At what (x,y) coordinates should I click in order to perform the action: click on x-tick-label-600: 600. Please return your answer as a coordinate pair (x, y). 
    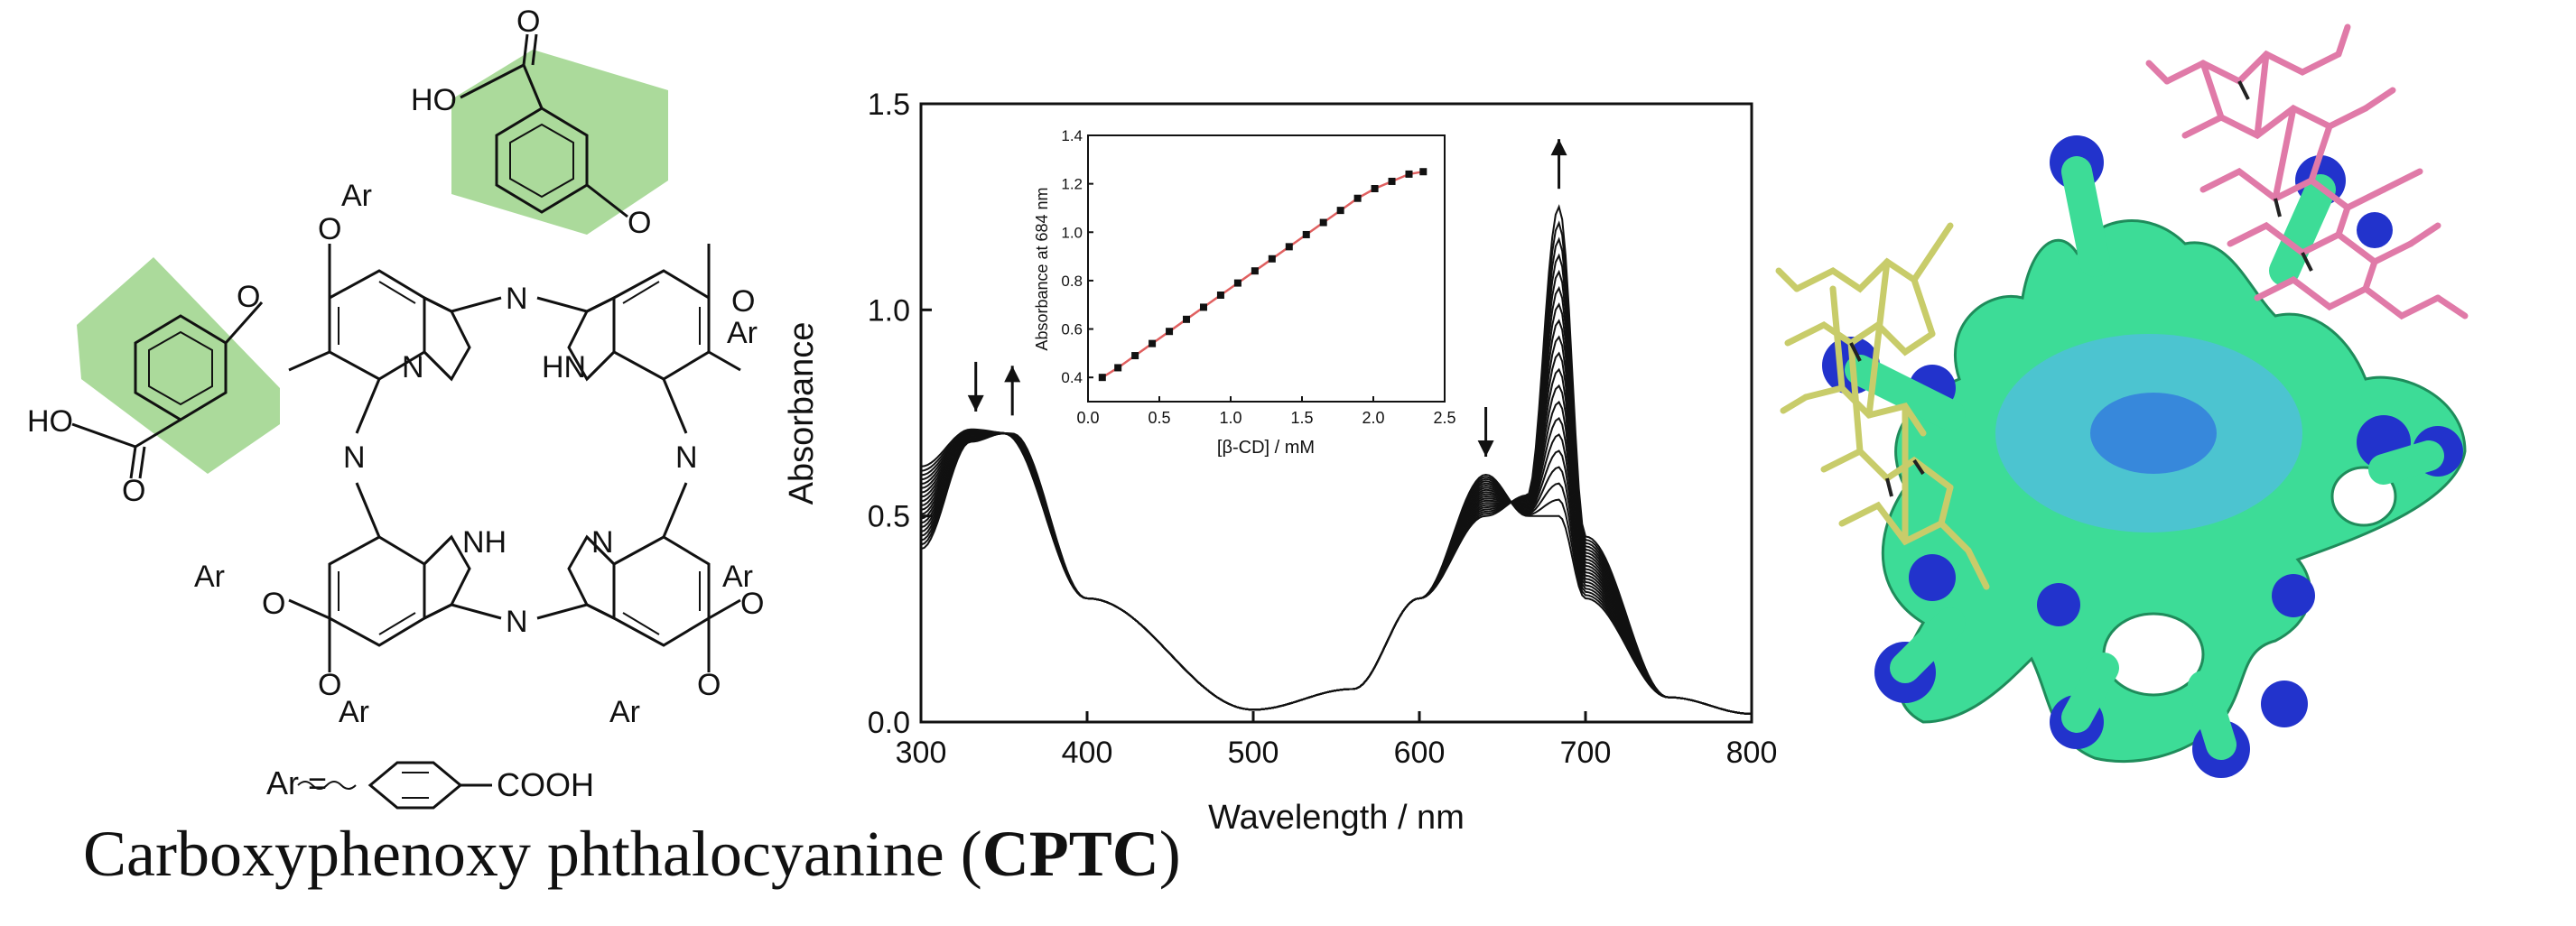
    Looking at the image, I should click on (1420, 753).